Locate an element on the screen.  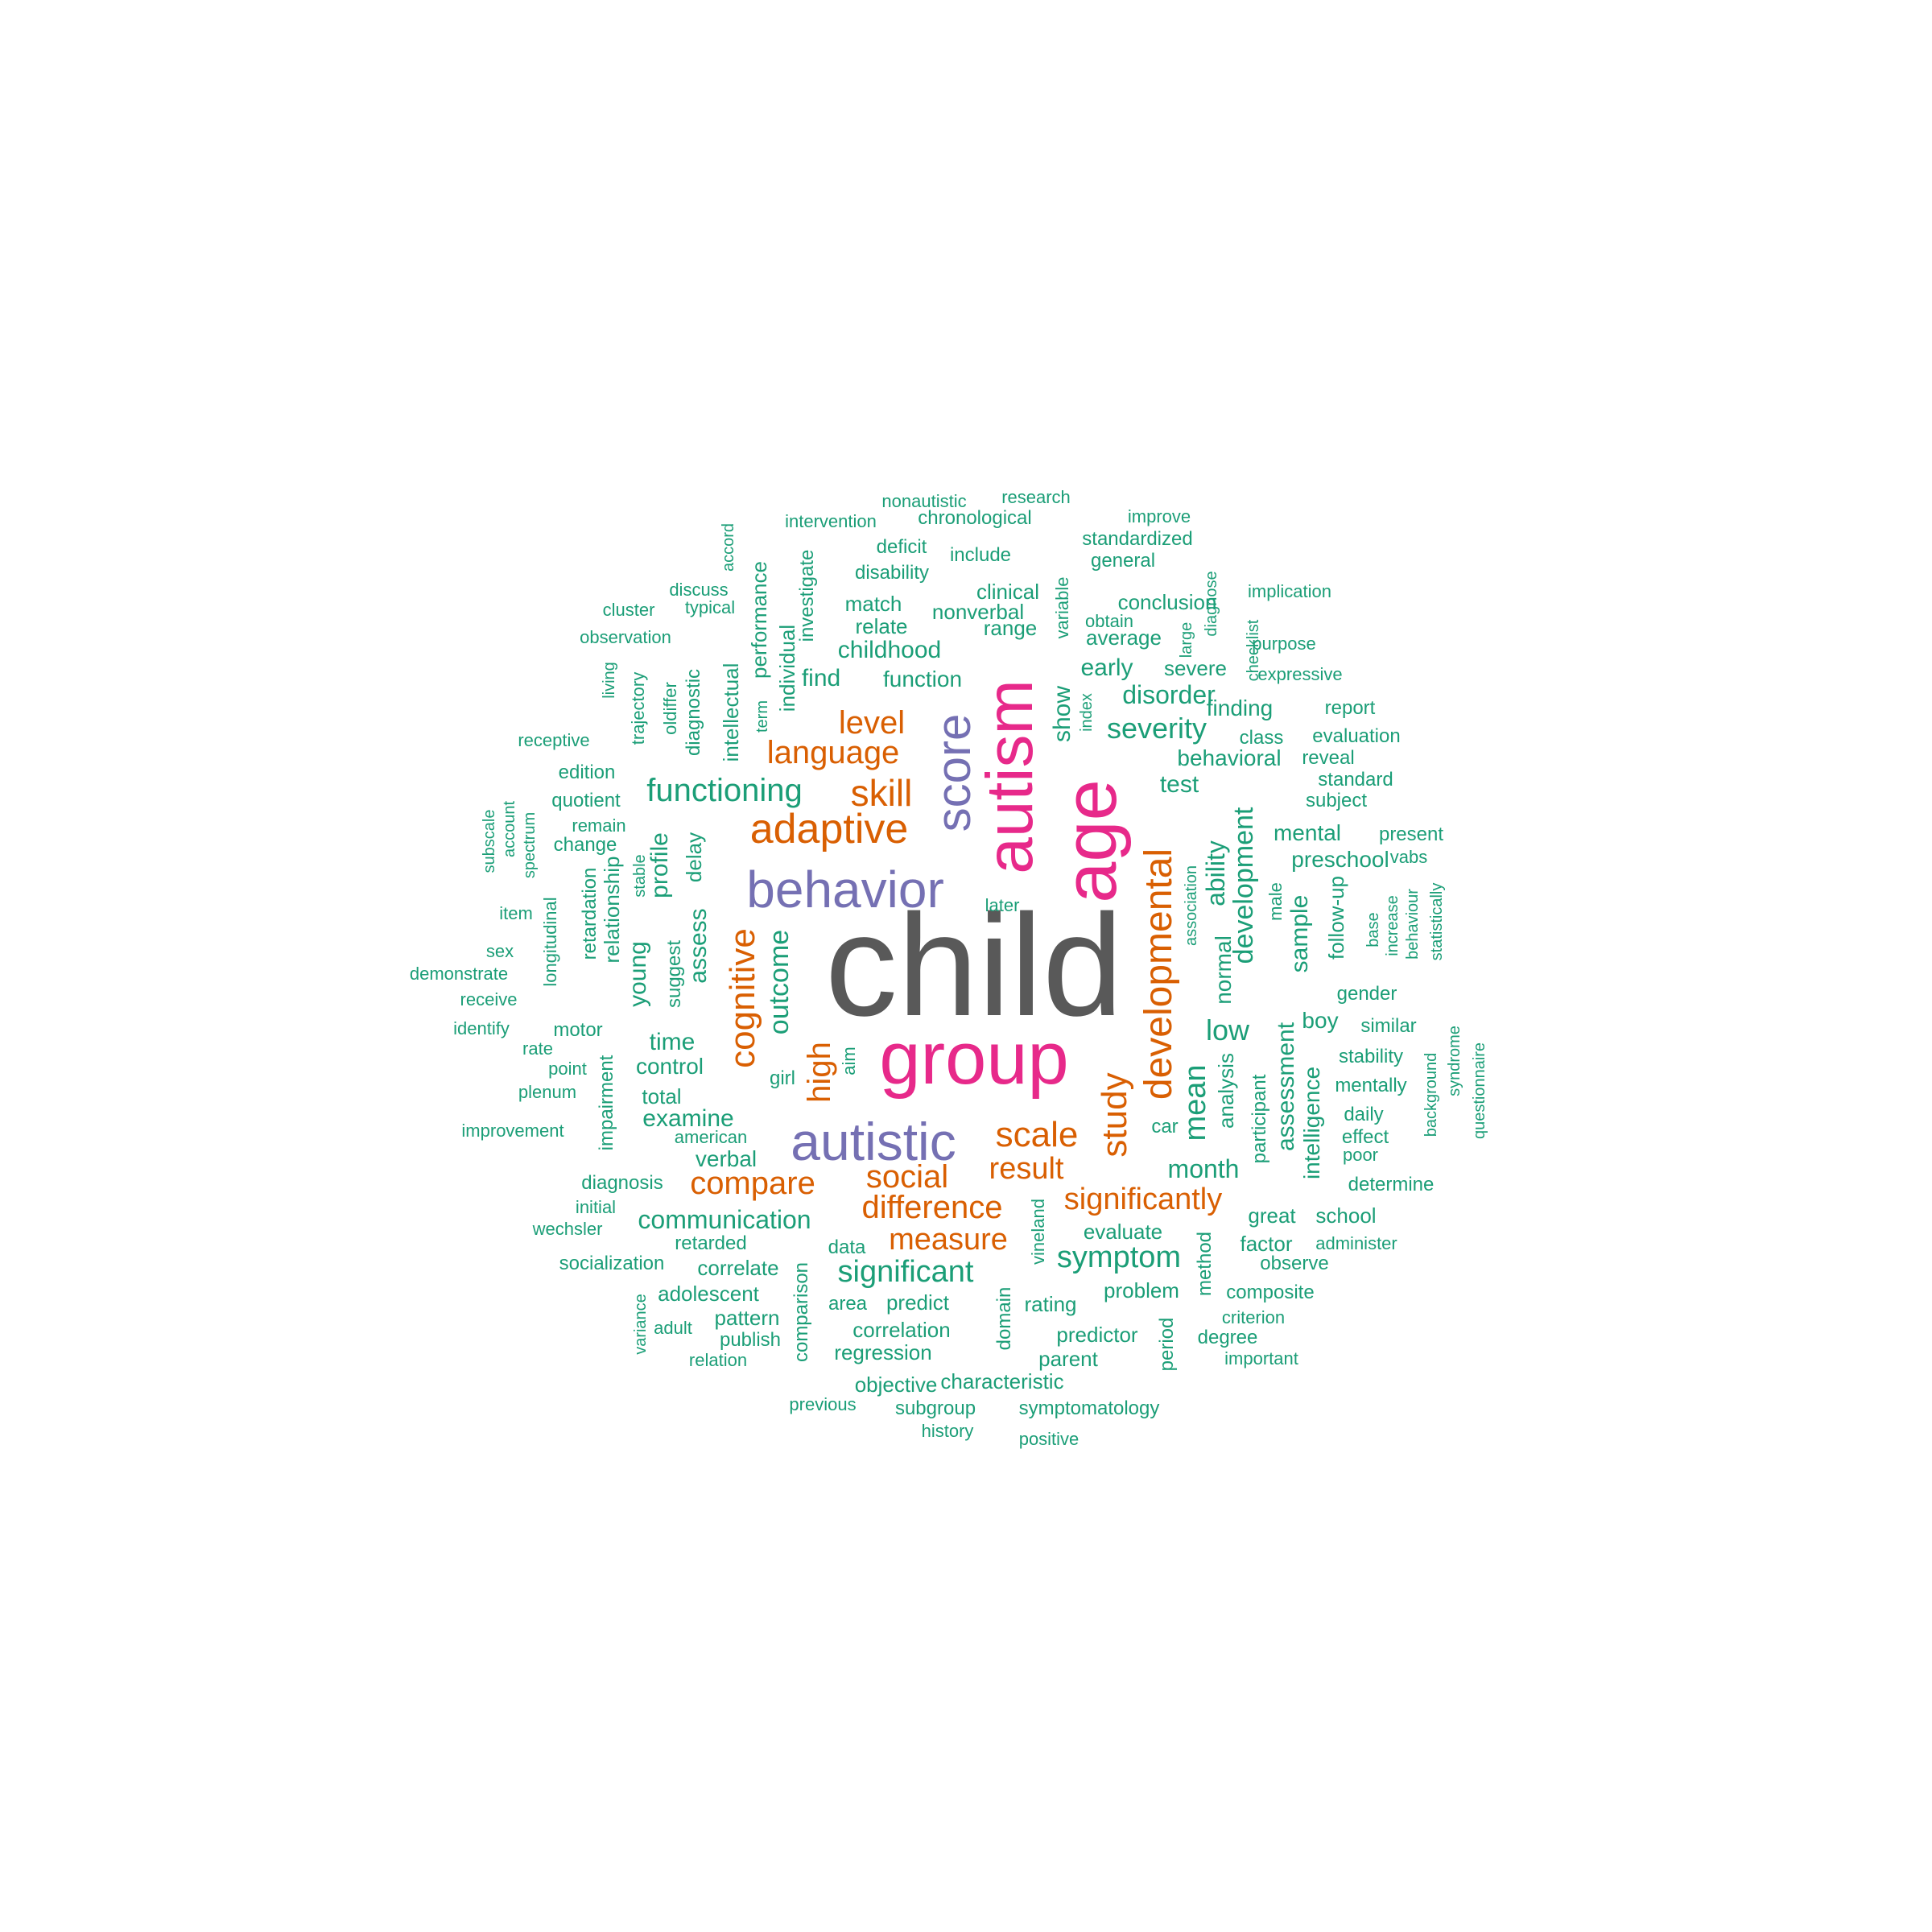
word-communication: communication is located at coordinates (724, 1219).